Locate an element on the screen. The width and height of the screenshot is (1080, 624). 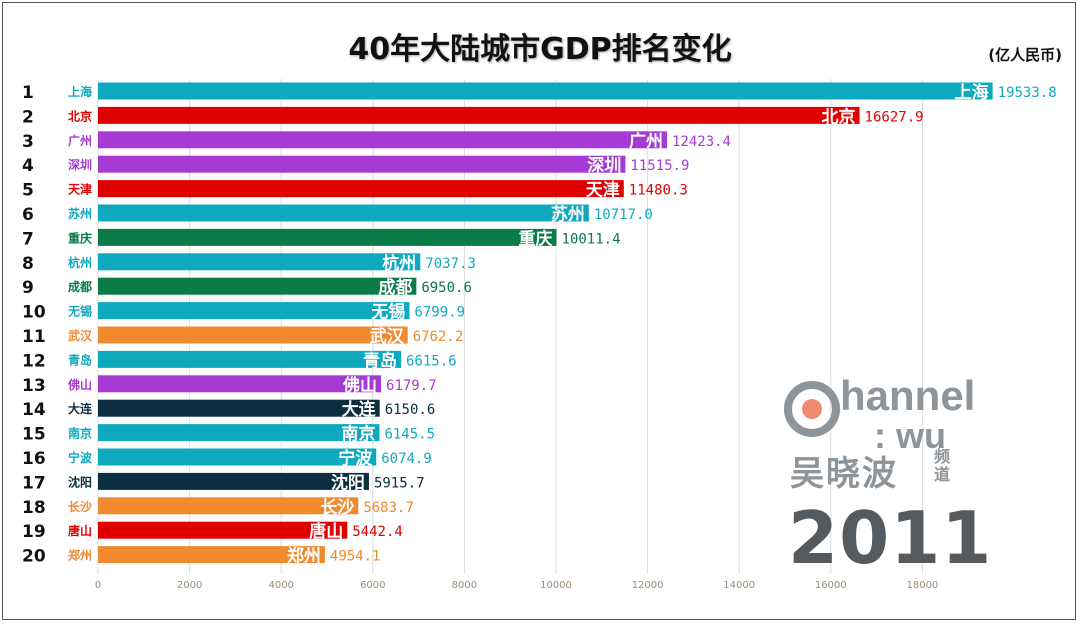
bar-city-label: 佛山 is located at coordinates (359, 385).